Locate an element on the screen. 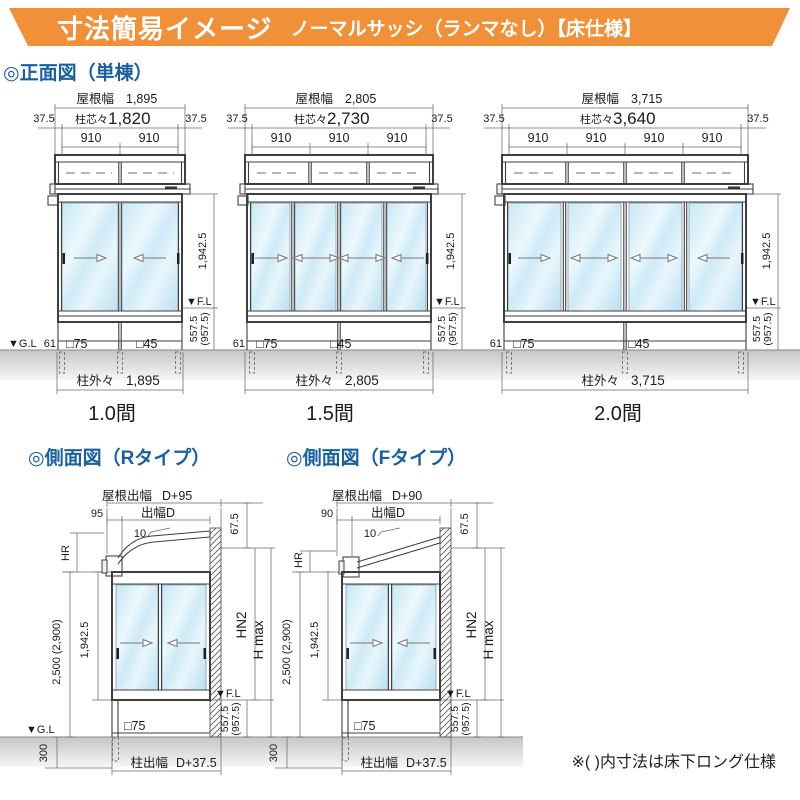 This screenshot has height=800, width=800. embed-dim: 300 is located at coordinates (44, 753).